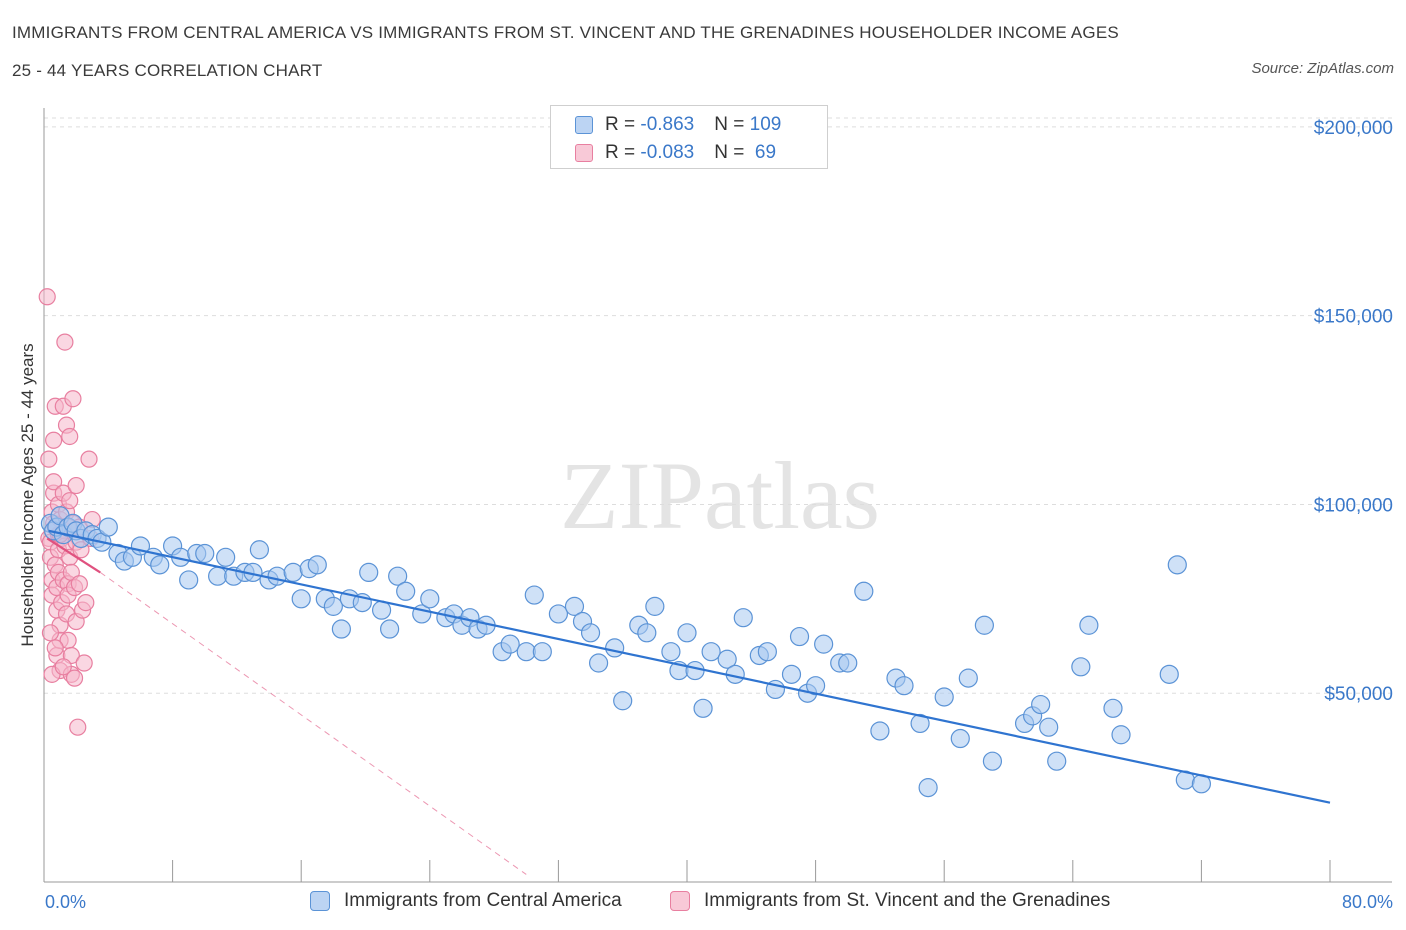 This screenshot has height=930, width=1406. What do you see at coordinates (27, 494) in the screenshot?
I see `y-axis-label: Householder Income Ages 25 - 44 years` at bounding box center [27, 494].